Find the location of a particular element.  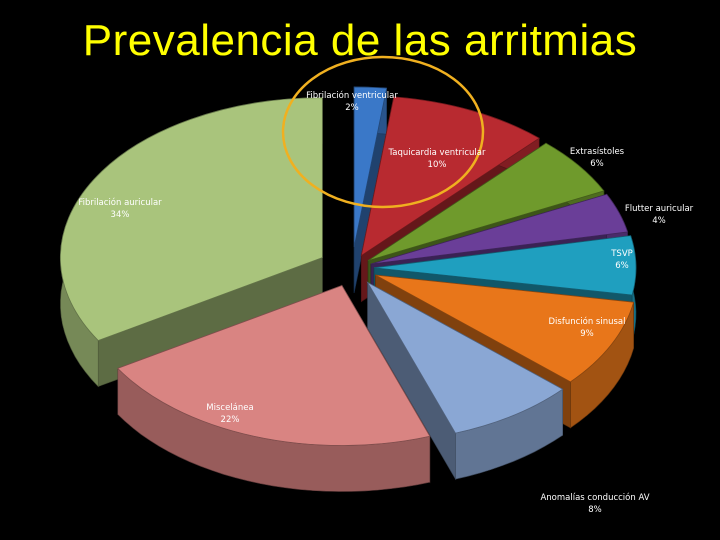

slice-label: Flutter auricular is located at coordinates (659, 209).